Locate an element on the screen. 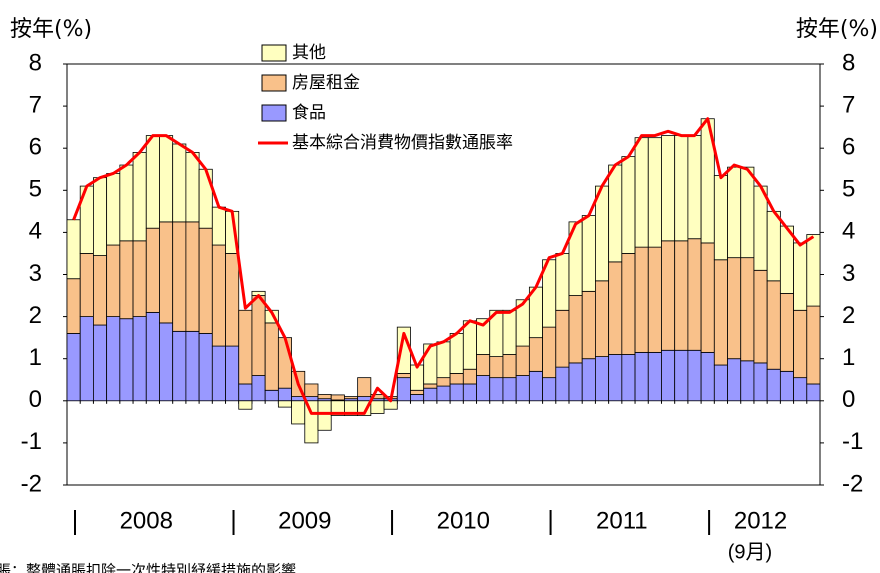 This screenshot has width=880, height=573. y2-tick-label: 6 is located at coordinates (848, 147).